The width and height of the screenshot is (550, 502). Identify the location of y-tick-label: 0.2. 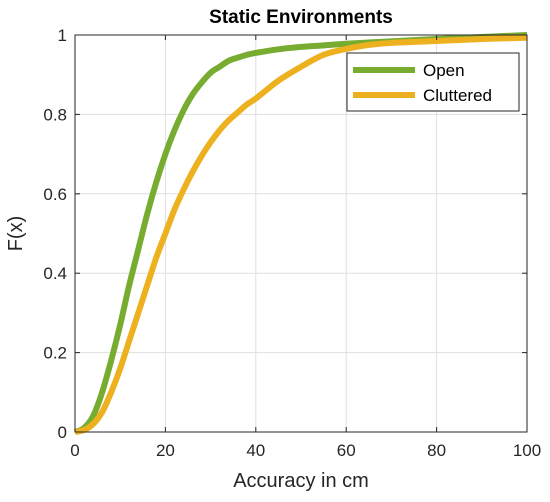
(55, 353).